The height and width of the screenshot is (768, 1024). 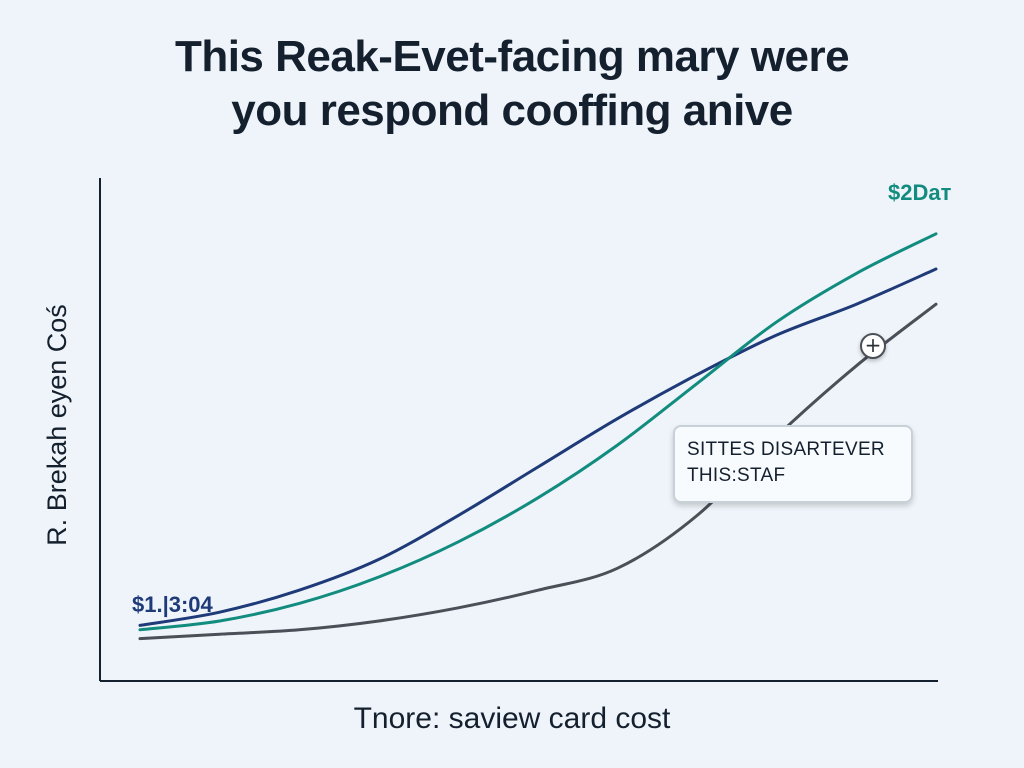 I want to click on chart-title-line-2: you respond cooffing anive, so click(x=512, y=110).